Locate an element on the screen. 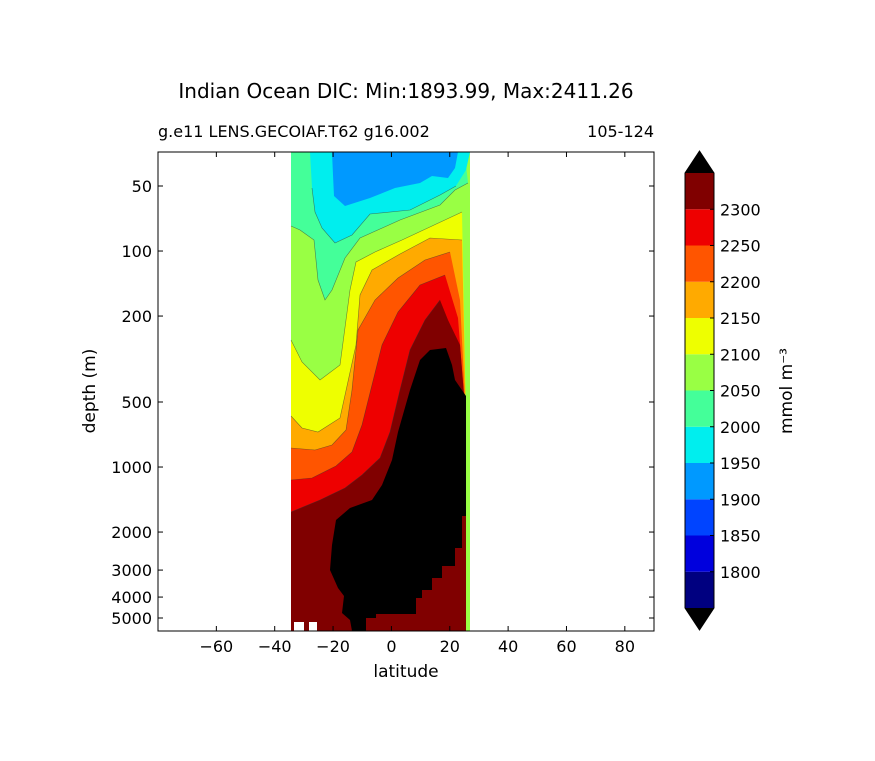 This screenshot has width=875, height=761. y-tick-label: 500 is located at coordinates (136, 402).